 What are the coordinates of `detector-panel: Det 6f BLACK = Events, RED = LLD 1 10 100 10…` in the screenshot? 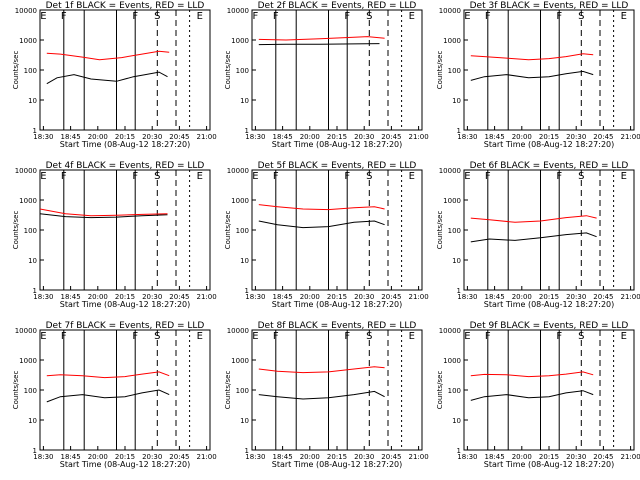 It's located at (538, 235).